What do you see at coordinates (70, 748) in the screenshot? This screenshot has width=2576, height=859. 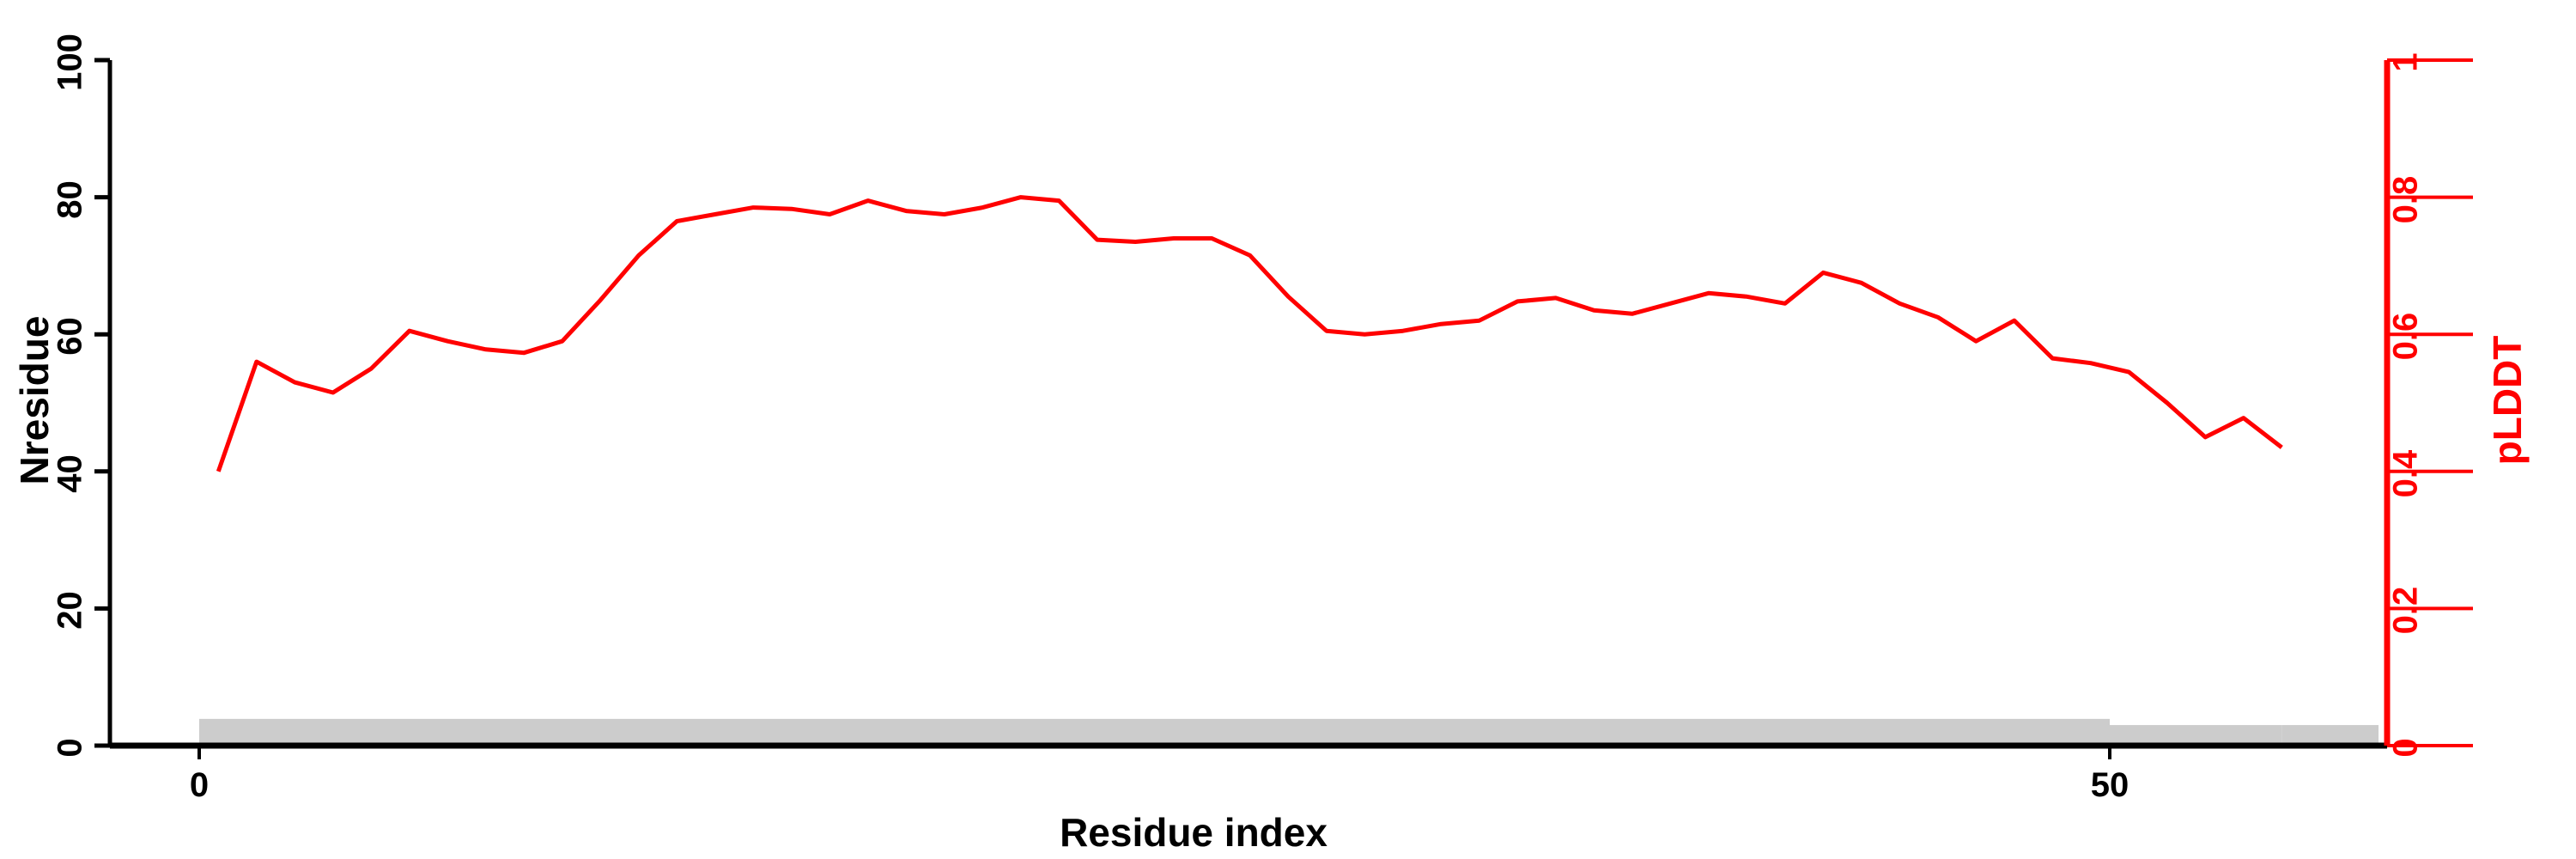 I see `y-axis-left-tick-label: 0` at bounding box center [70, 748].